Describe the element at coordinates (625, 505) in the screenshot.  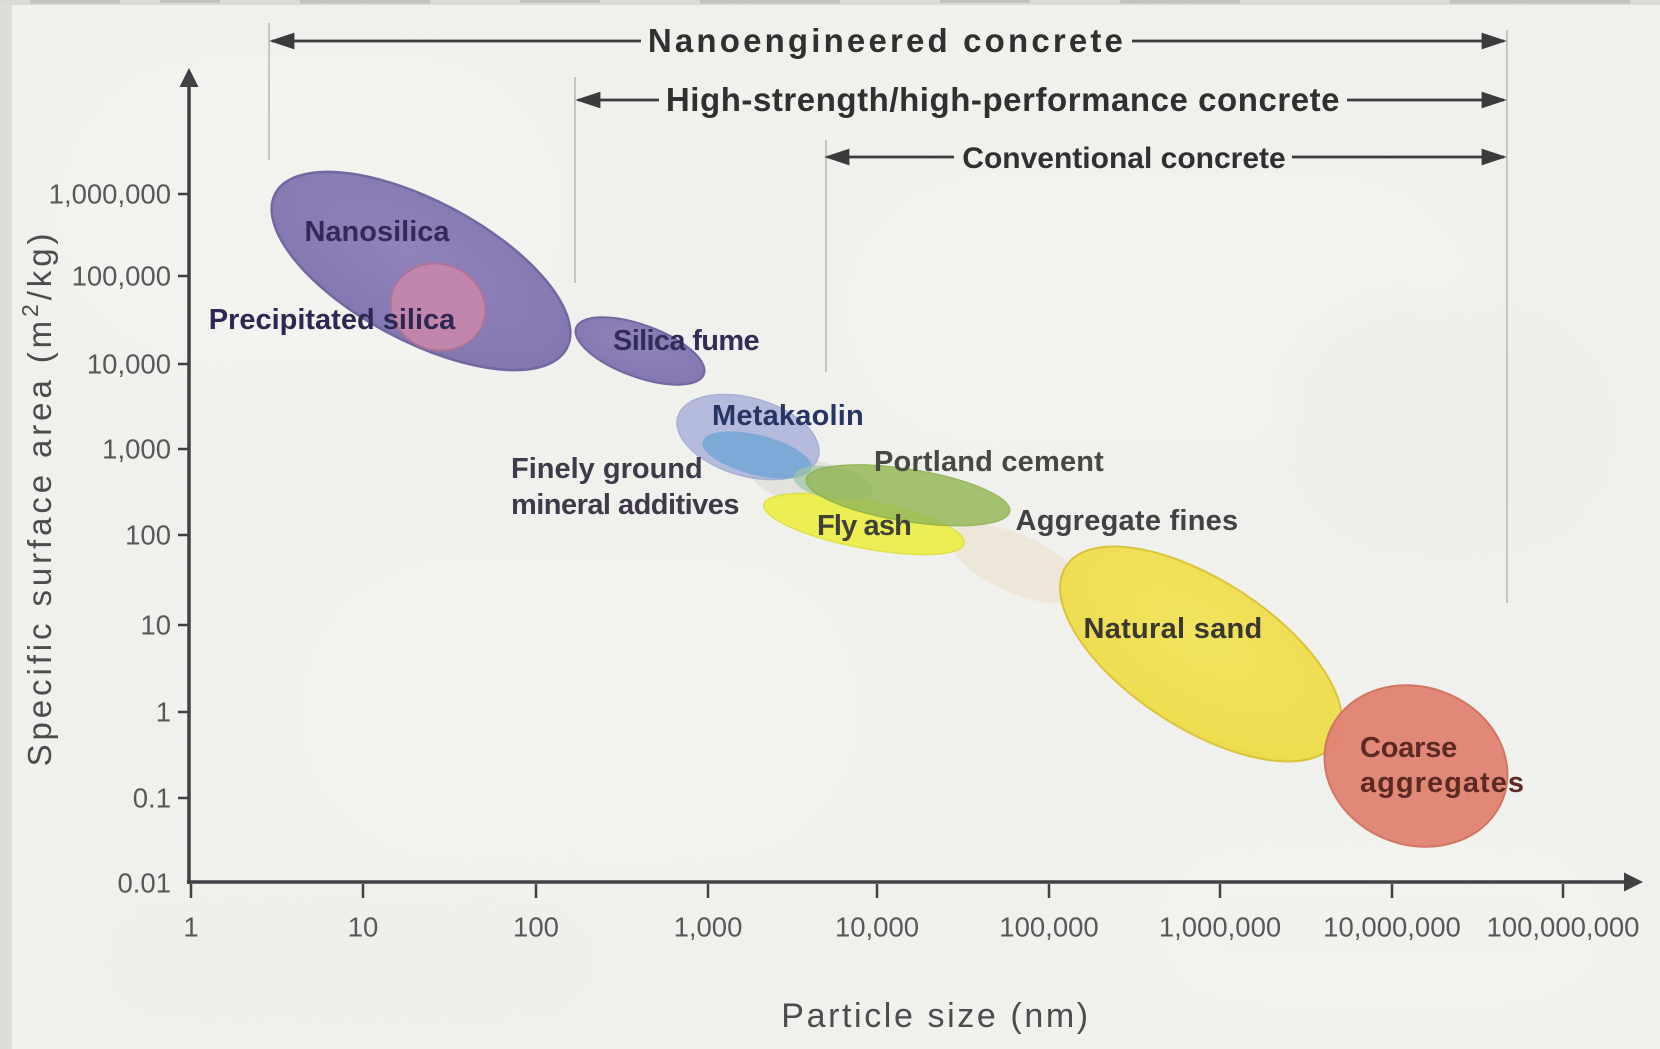
I see `svg-text: mineral additives` at that location.